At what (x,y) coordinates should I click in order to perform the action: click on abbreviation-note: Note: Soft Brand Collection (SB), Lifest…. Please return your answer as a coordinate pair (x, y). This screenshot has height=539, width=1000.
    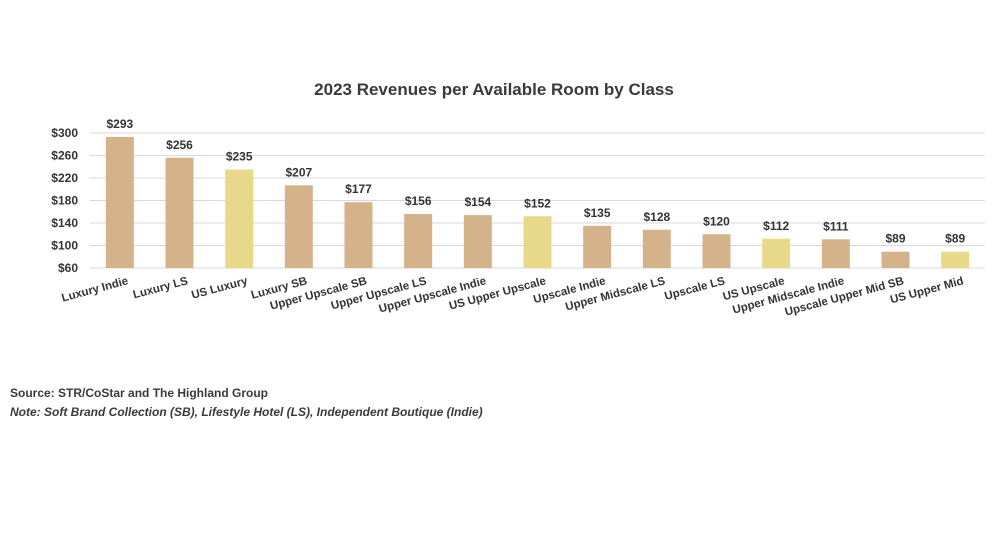
    Looking at the image, I should click on (246, 412).